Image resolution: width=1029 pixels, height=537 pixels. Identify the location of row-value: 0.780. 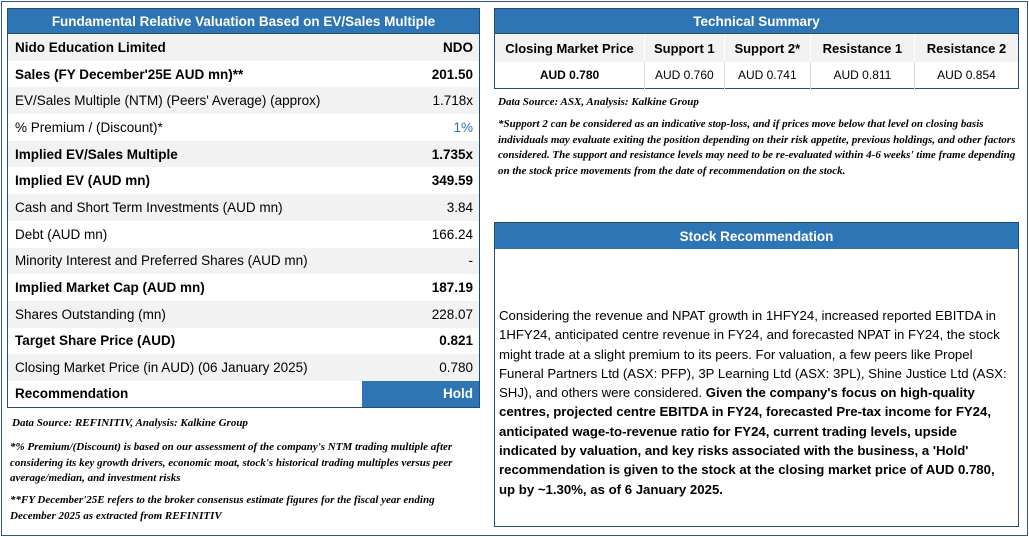
(456, 368).